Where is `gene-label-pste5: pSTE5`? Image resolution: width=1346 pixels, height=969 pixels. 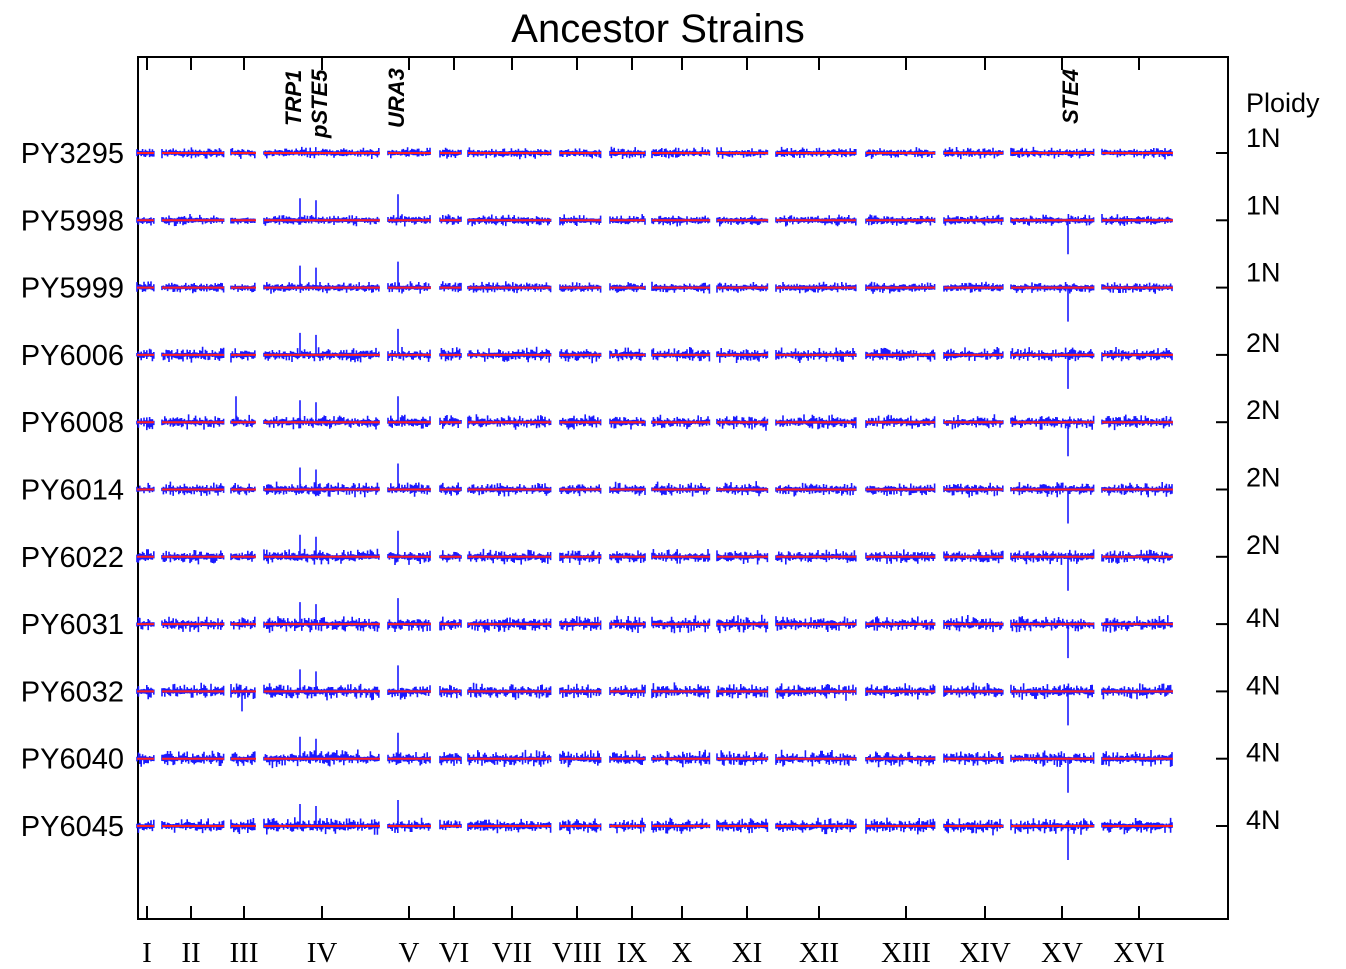 gene-label-pste5: pSTE5 is located at coordinates (319, 104).